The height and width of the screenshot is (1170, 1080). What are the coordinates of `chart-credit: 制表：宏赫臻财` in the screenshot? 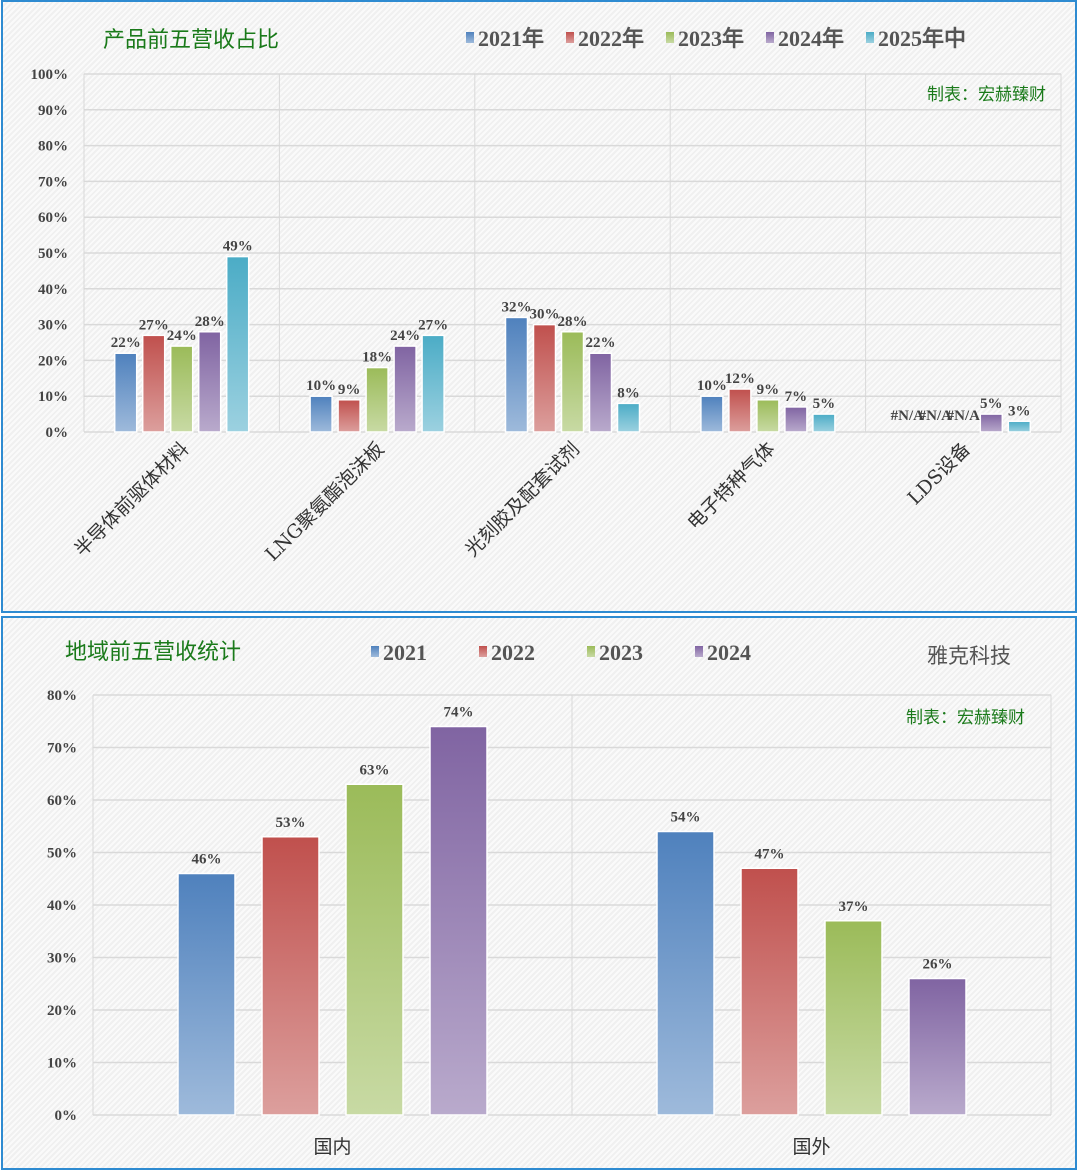 It's located at (965, 718).